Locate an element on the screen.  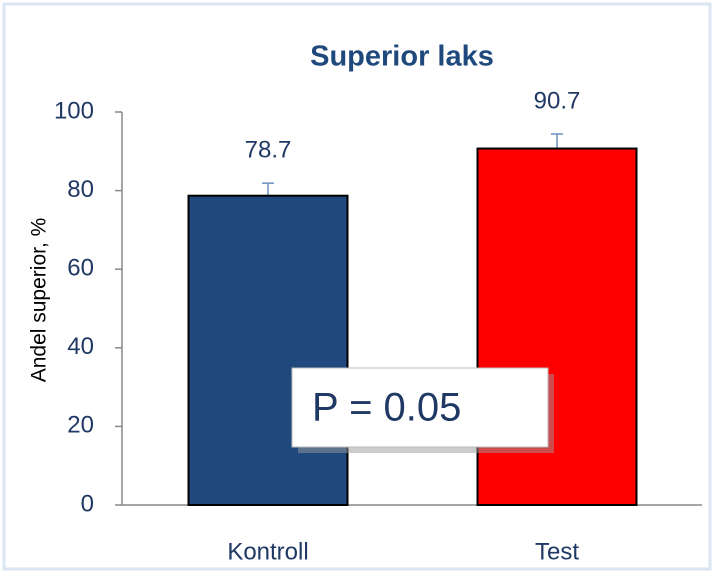
y-tick-label: 20 is located at coordinates (80, 425).